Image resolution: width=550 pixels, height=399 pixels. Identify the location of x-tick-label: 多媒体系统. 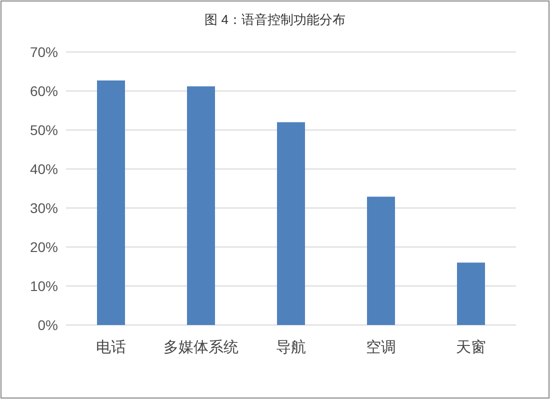
(201, 347).